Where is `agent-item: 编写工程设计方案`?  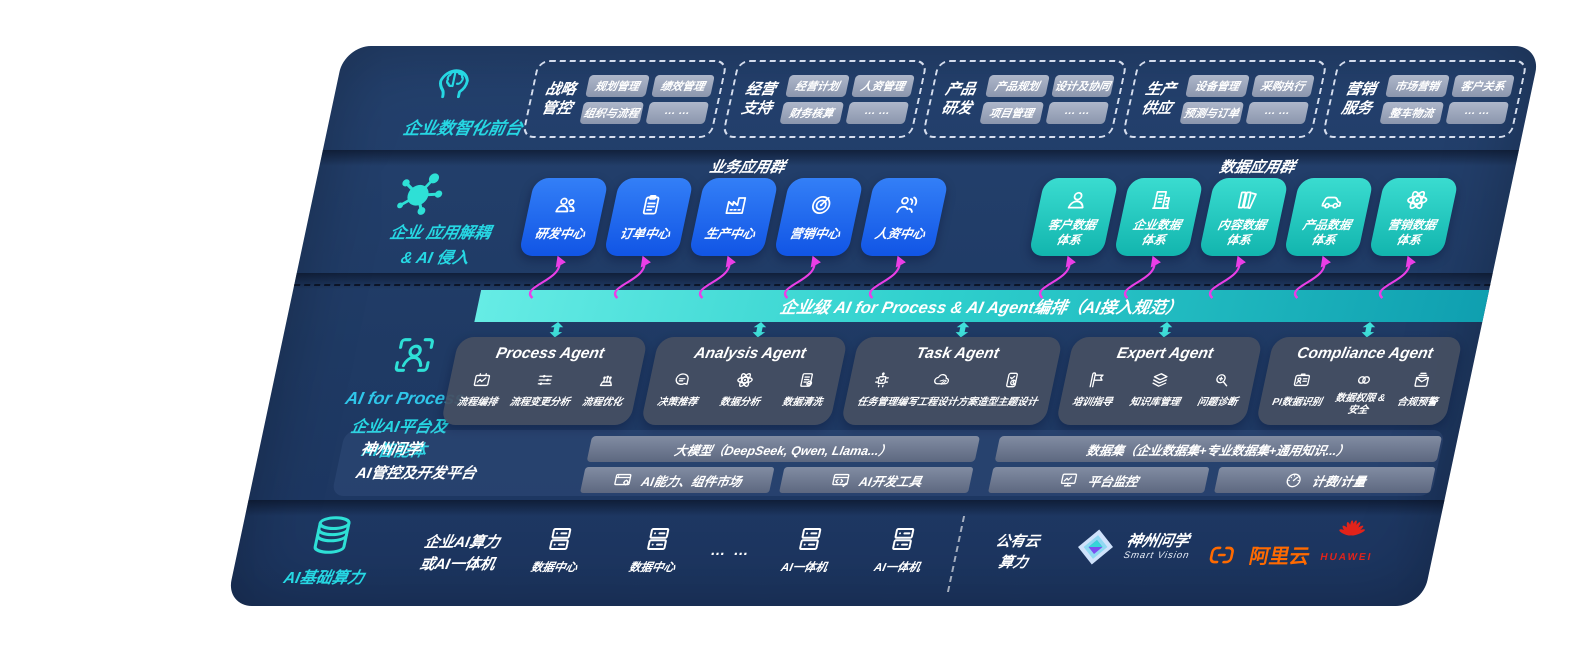 agent-item: 编写工程设计方案 is located at coordinates (940, 389).